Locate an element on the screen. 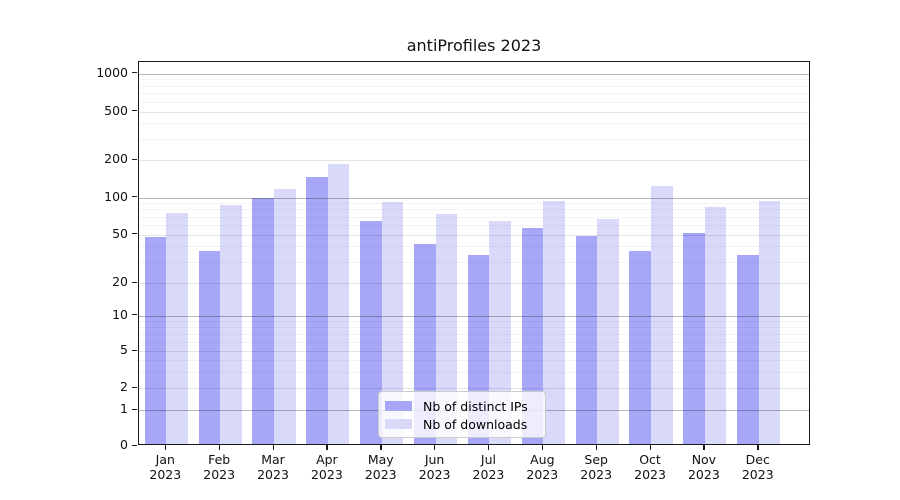 Image resolution: width=900 pixels, height=500 pixels. bar-downloads-oct is located at coordinates (662, 315).